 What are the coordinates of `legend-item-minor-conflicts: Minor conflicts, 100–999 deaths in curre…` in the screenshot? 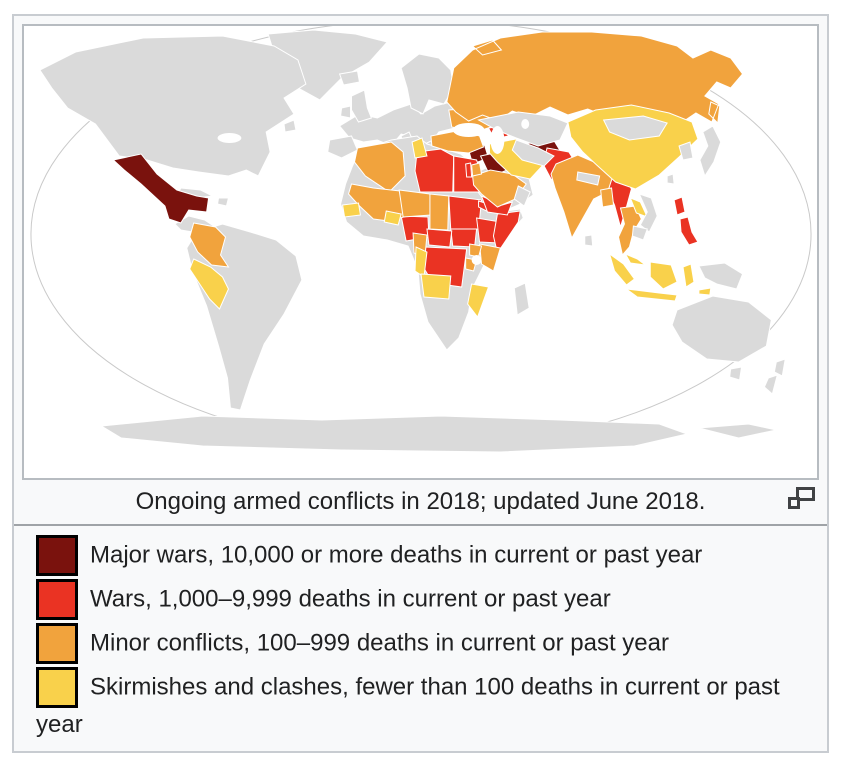 It's located at (426, 643).